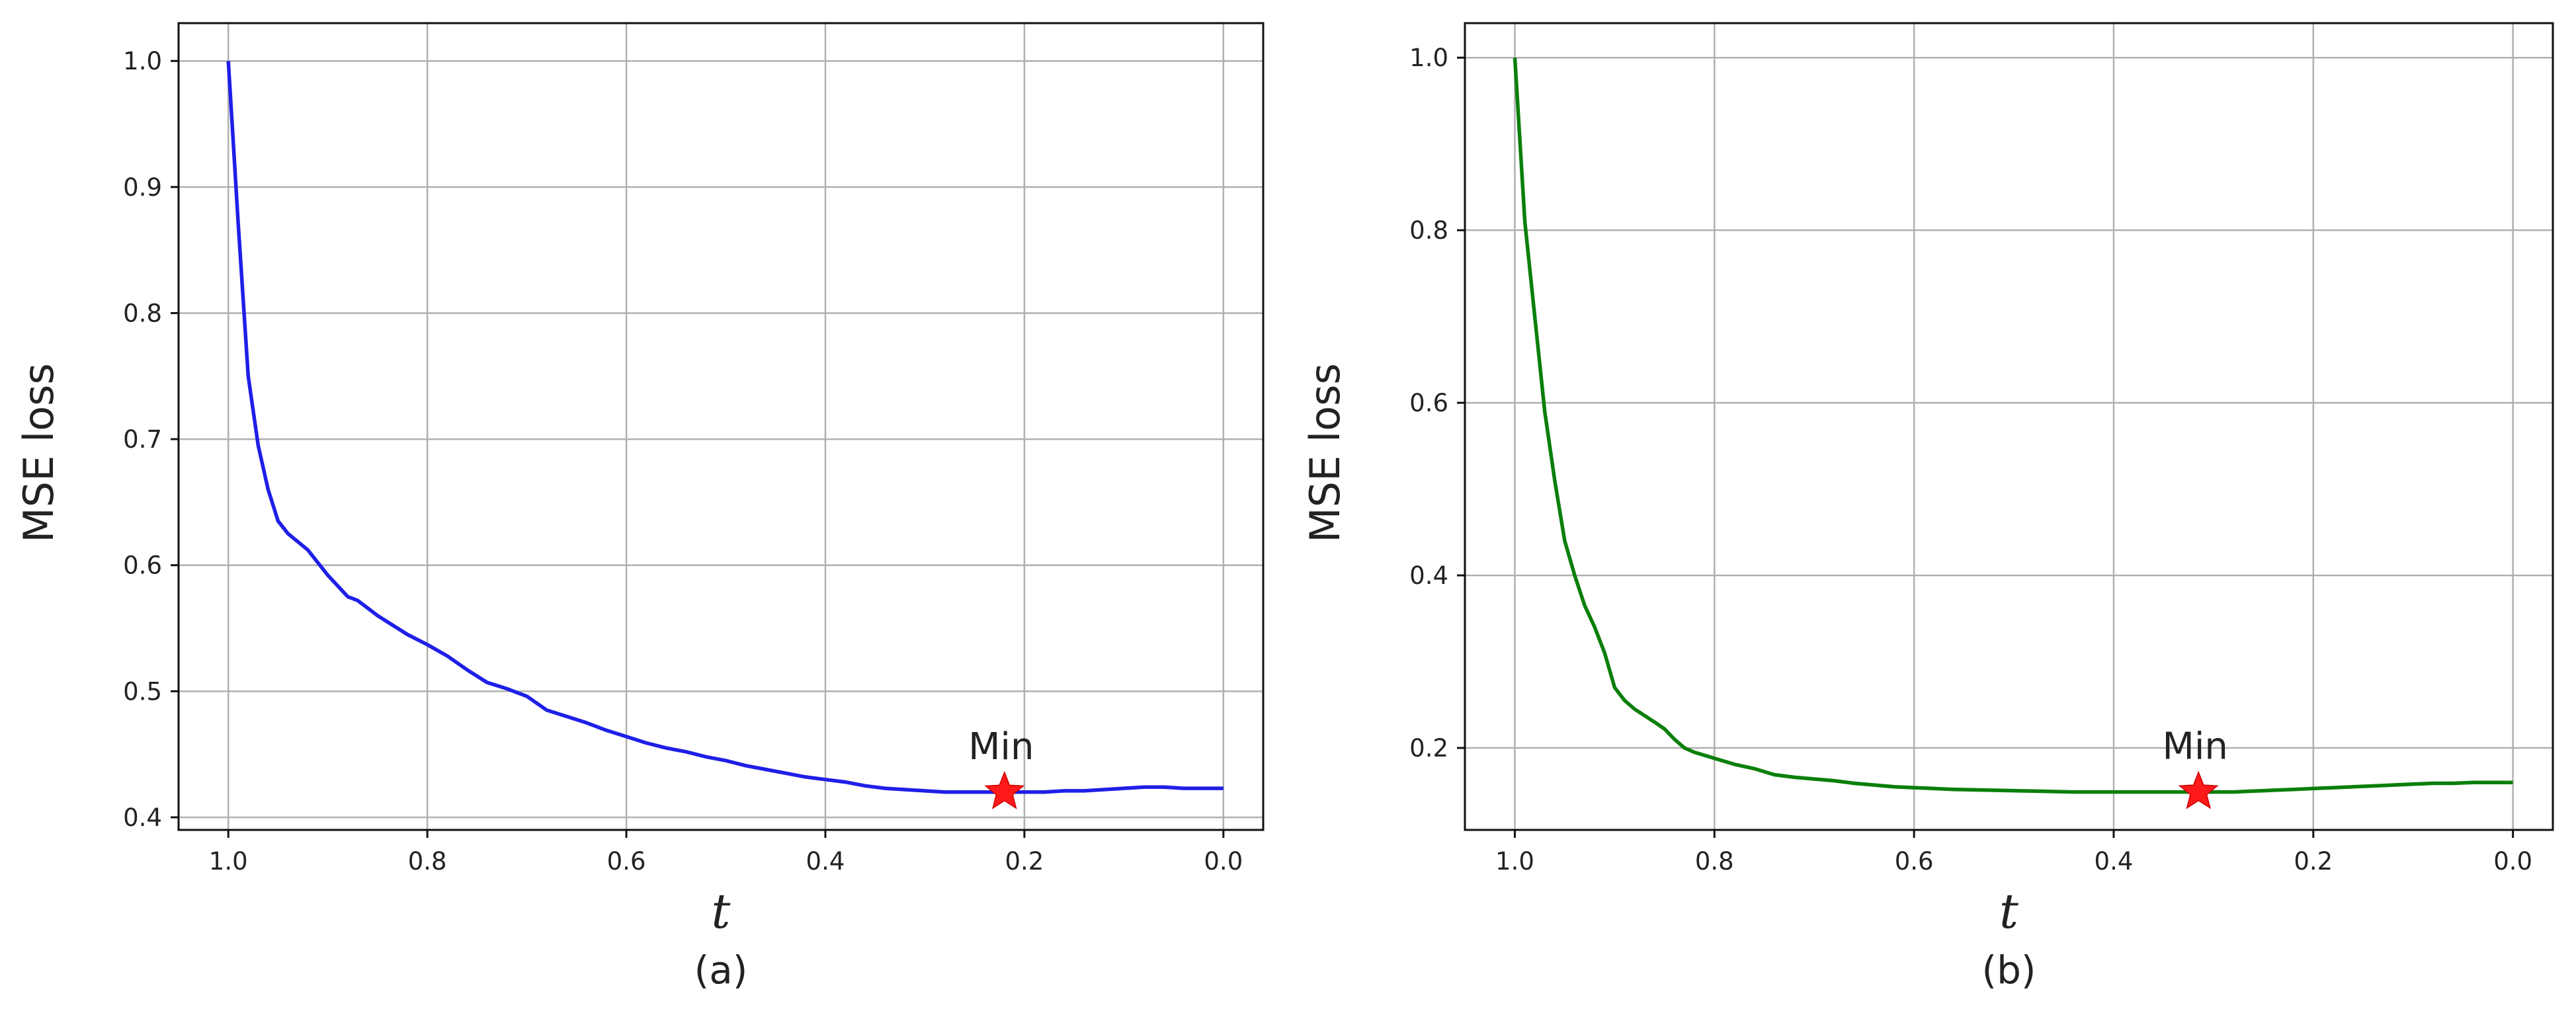 Image resolution: width=2576 pixels, height=1025 pixels. What do you see at coordinates (142, 691) in the screenshot?
I see `y-tick-label: 0.5` at bounding box center [142, 691].